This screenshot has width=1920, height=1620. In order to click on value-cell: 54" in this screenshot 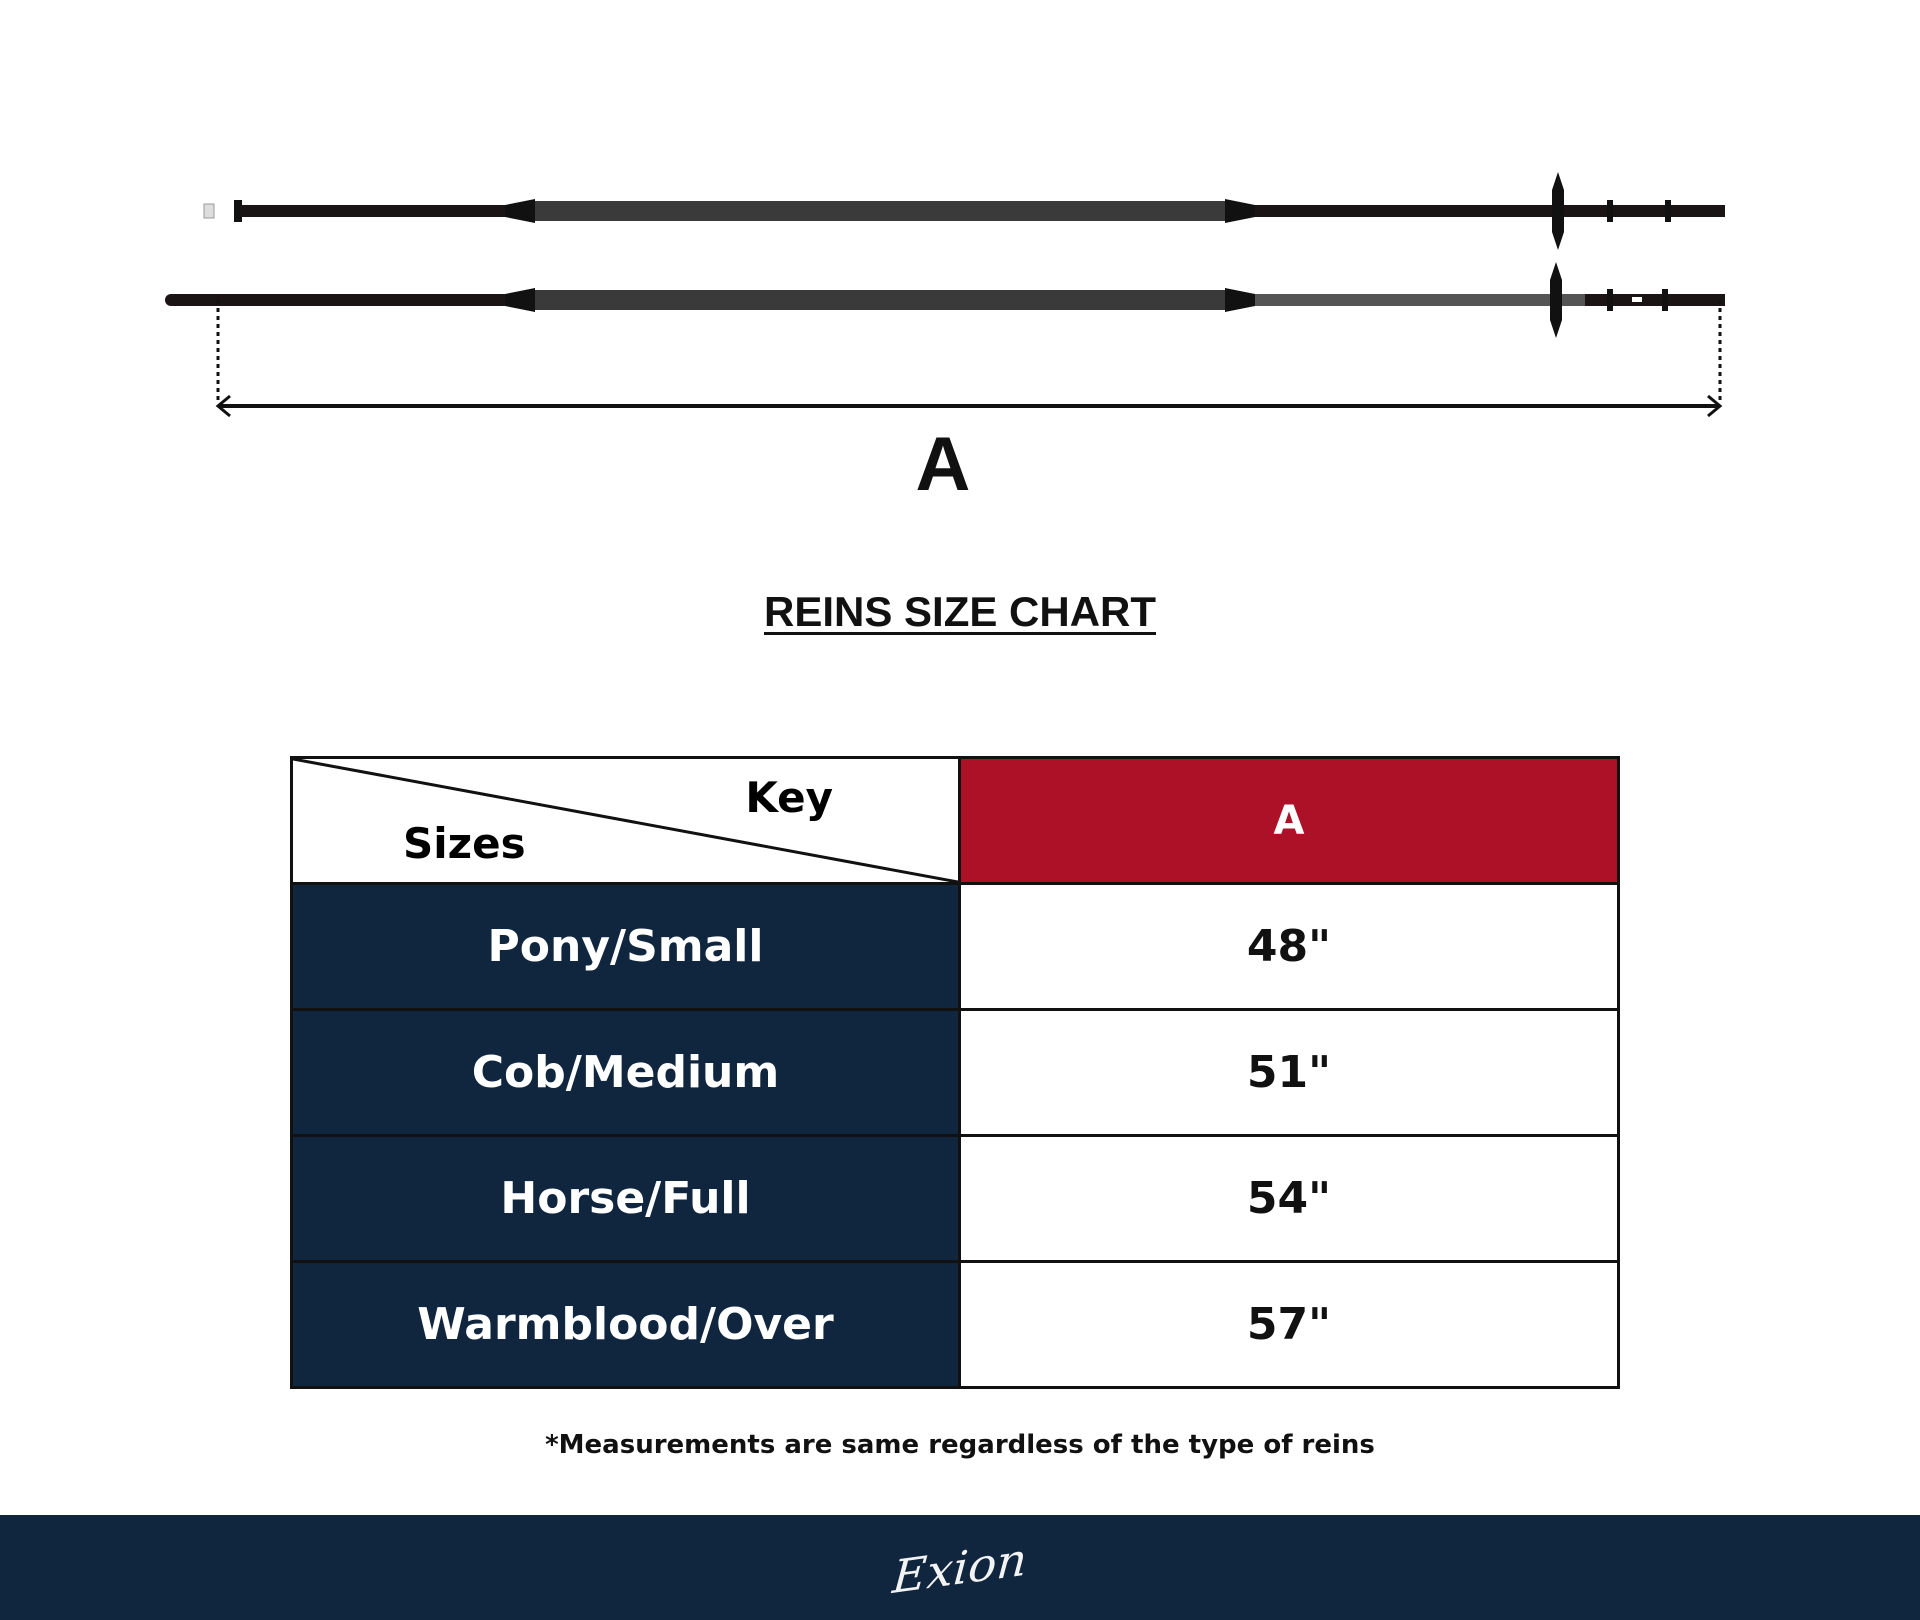, I will do `click(1289, 1198)`.